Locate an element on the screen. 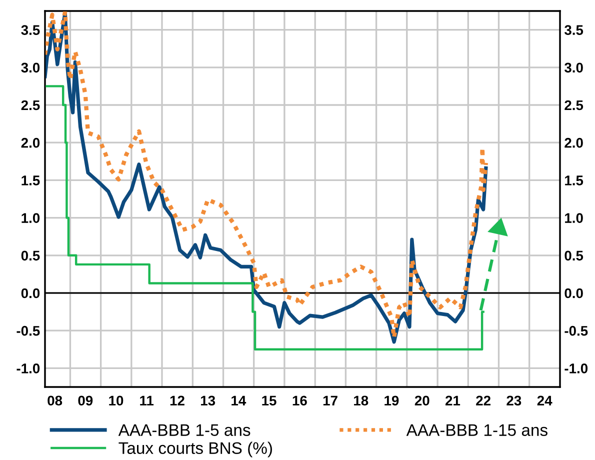 The image size is (595, 460). y2-tick-label: -1.0 is located at coordinates (576, 369).